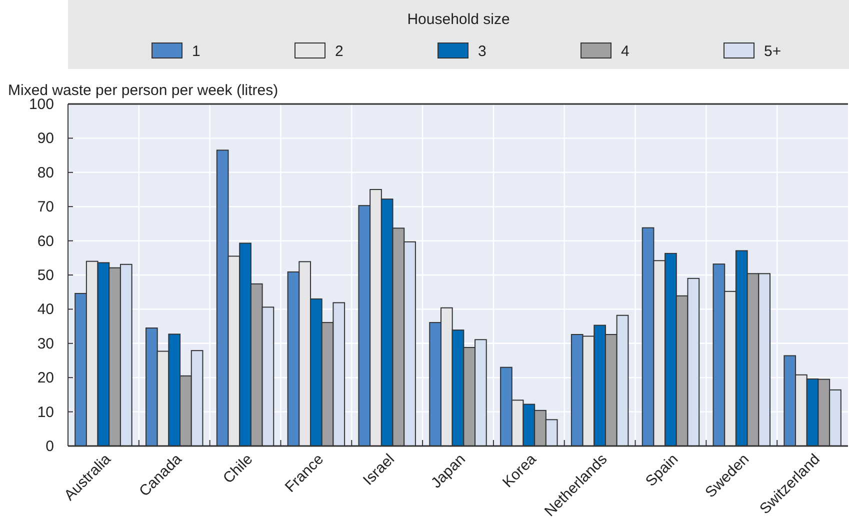 Image resolution: width=849 pixels, height=531 pixels. I want to click on legend-title: Household size, so click(458, 19).